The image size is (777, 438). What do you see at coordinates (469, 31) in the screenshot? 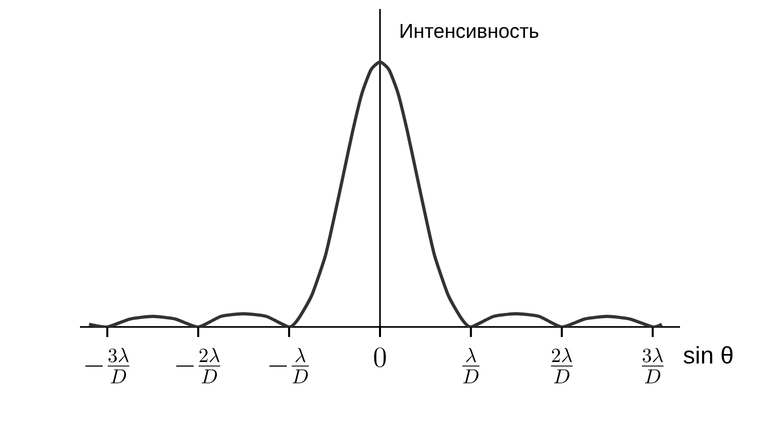
I see `y-axis-title: Интенсивность` at bounding box center [469, 31].